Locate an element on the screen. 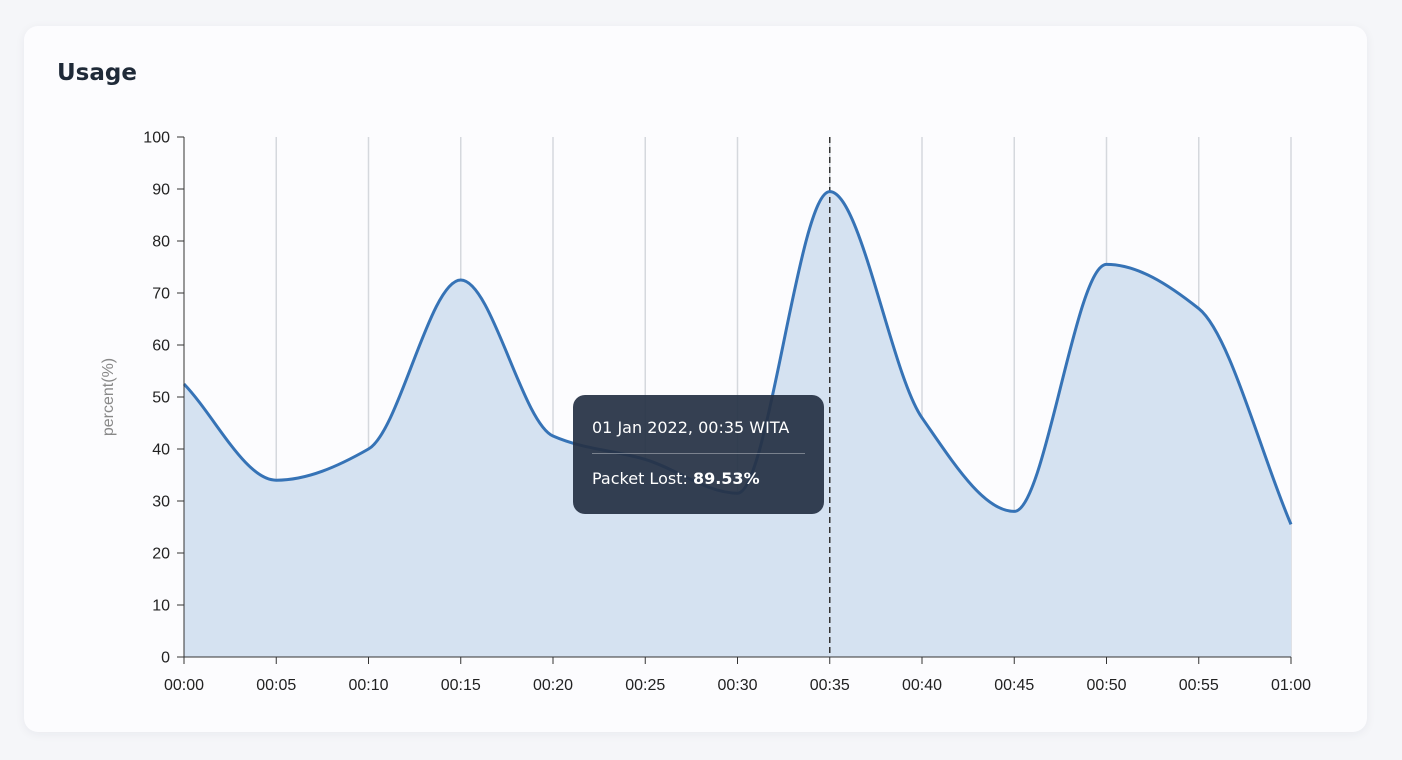 The height and width of the screenshot is (760, 1402). tooltip-label: Packet Lost: is located at coordinates (640, 478).